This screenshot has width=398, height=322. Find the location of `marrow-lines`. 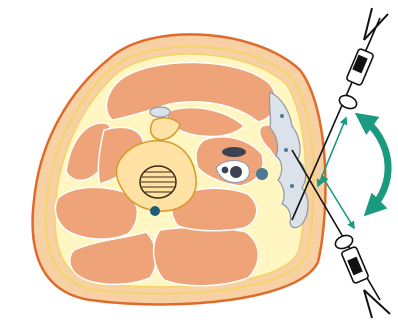

marrow-lines is located at coordinates (158, 182).